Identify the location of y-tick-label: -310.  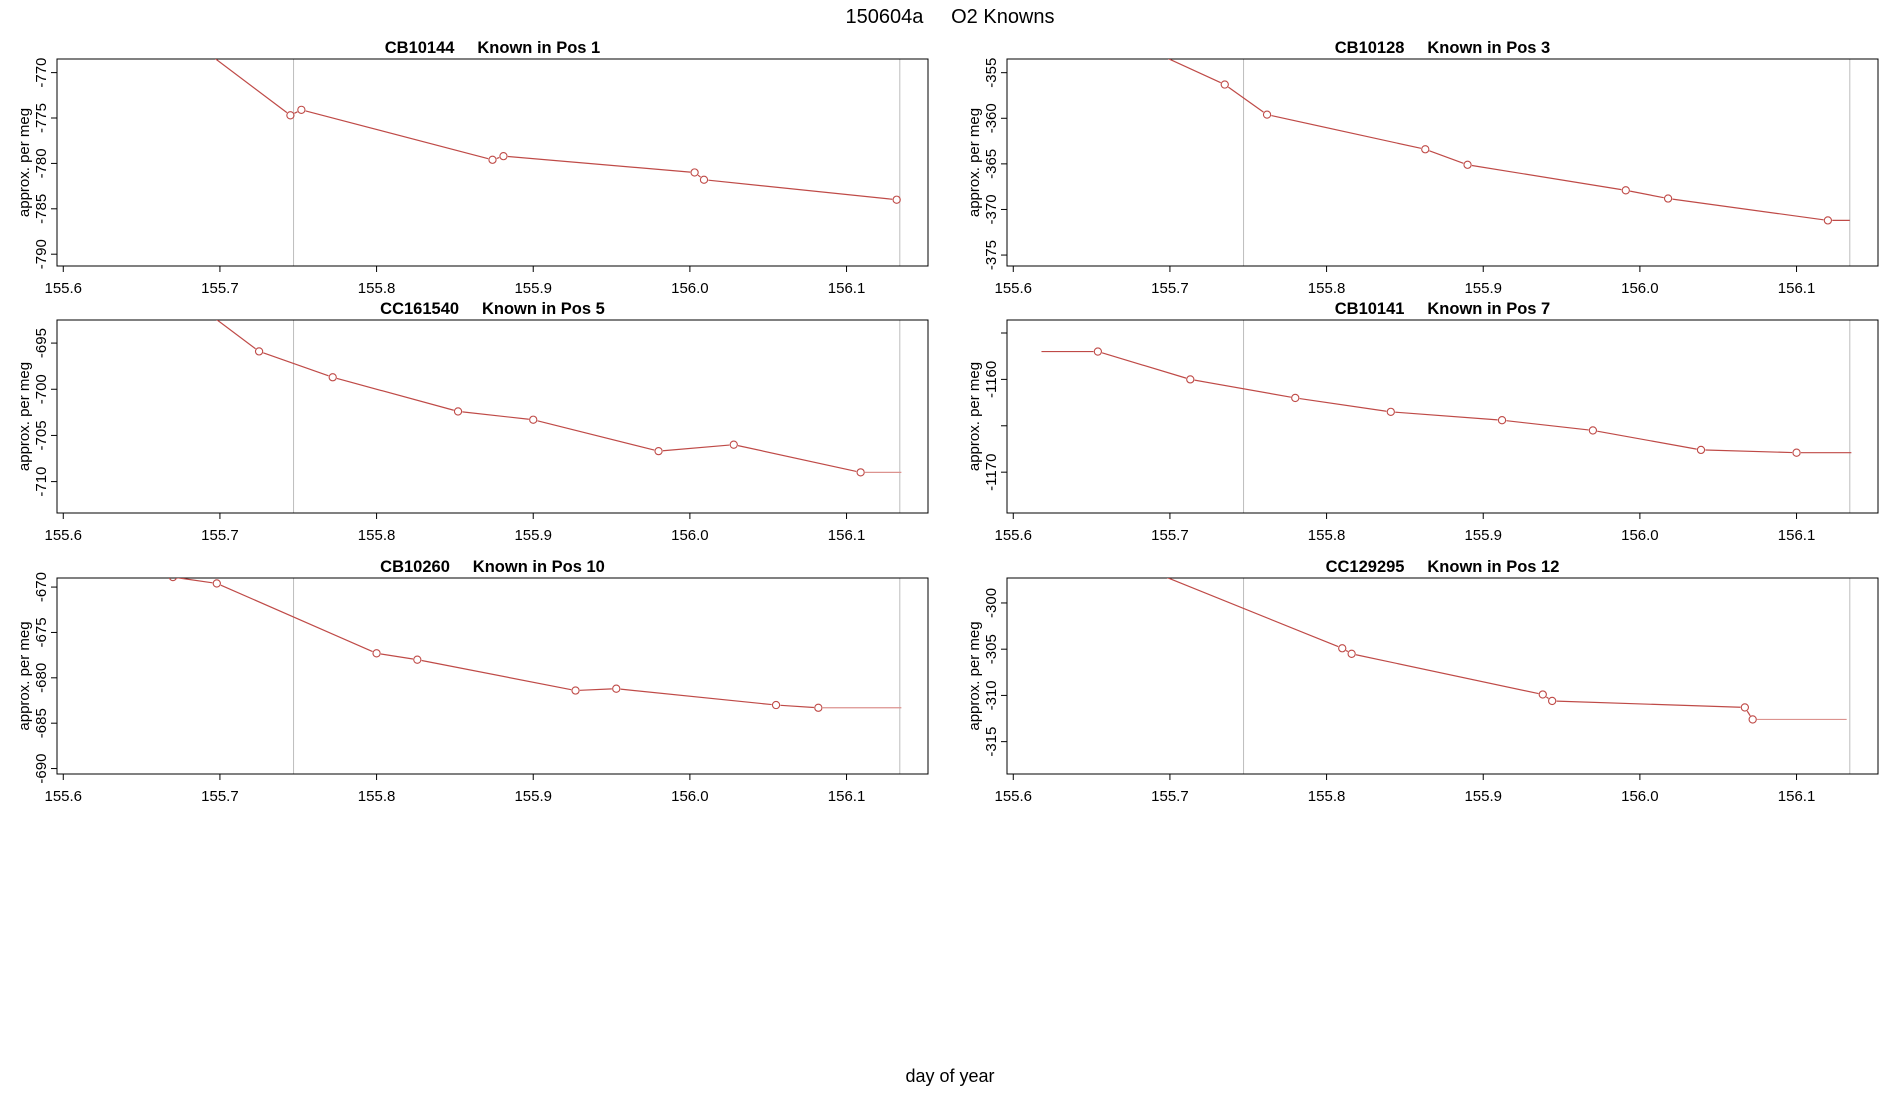
(991, 695).